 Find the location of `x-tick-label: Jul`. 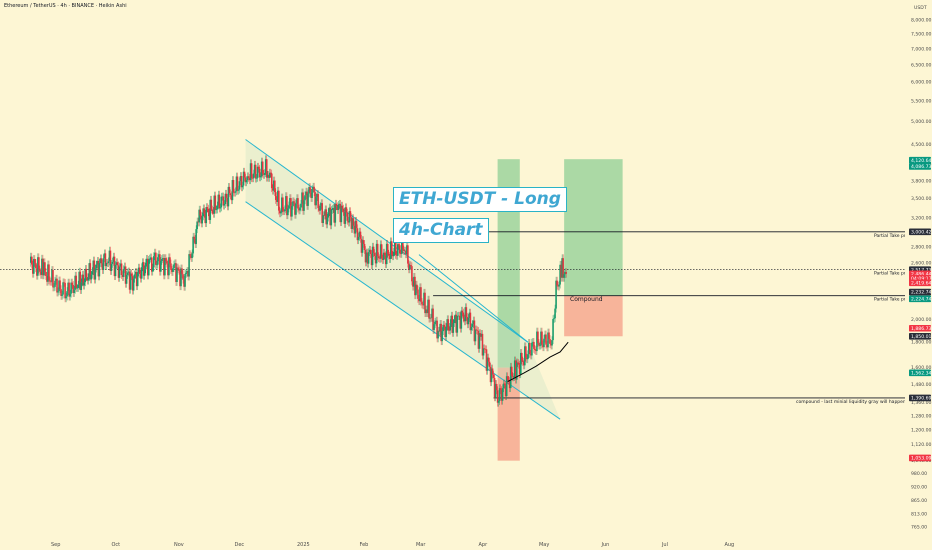

x-tick-label: Jul is located at coordinates (664, 545).